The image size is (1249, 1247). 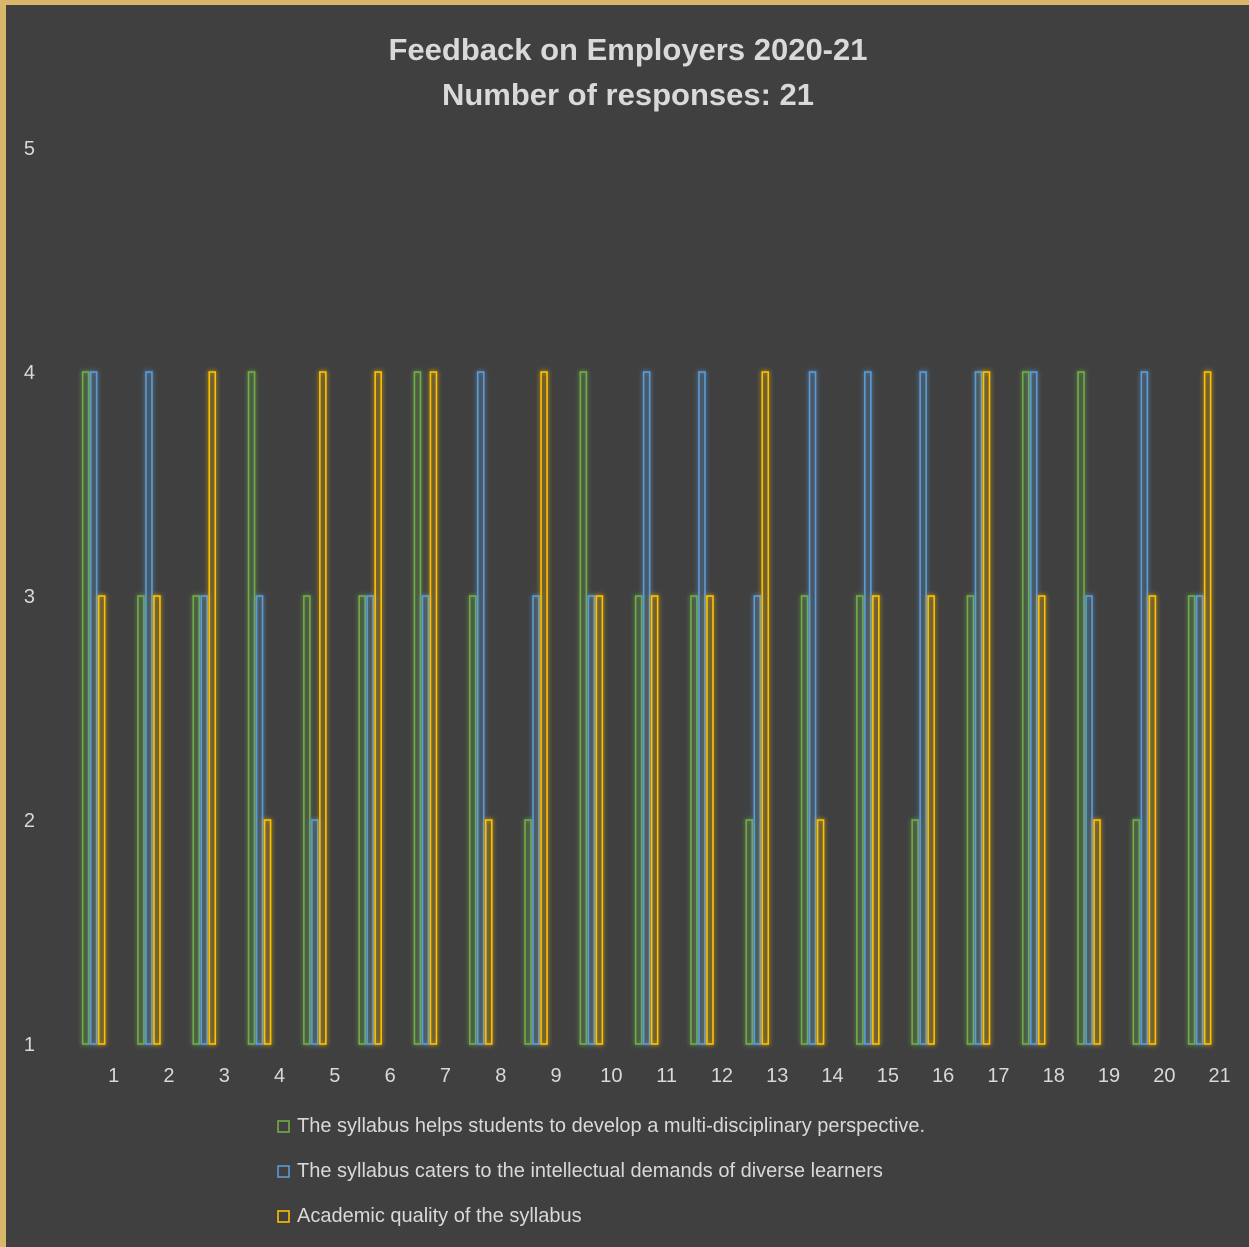 I want to click on x-tick-label: 12, so click(x=722, y=1076).